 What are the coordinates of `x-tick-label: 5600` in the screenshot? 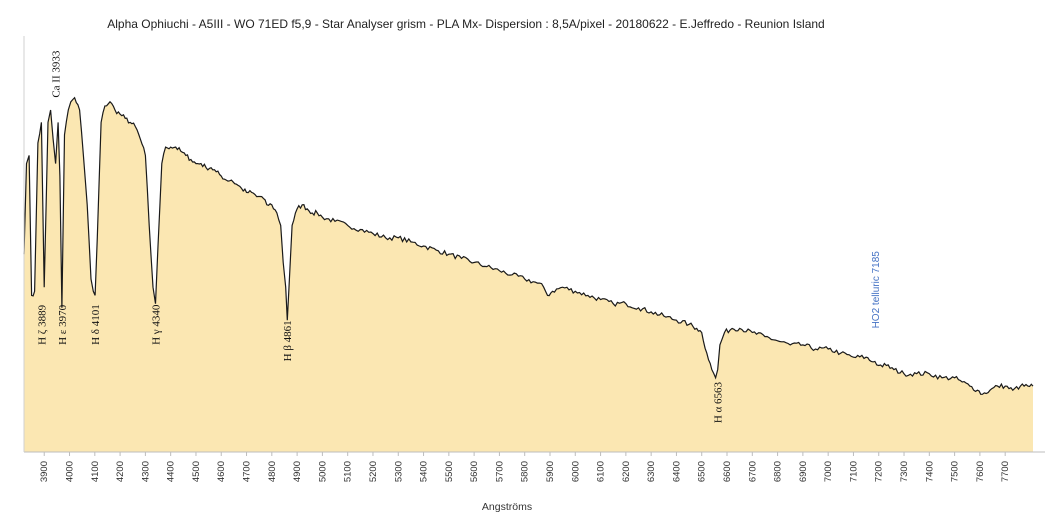 It's located at (474, 471).